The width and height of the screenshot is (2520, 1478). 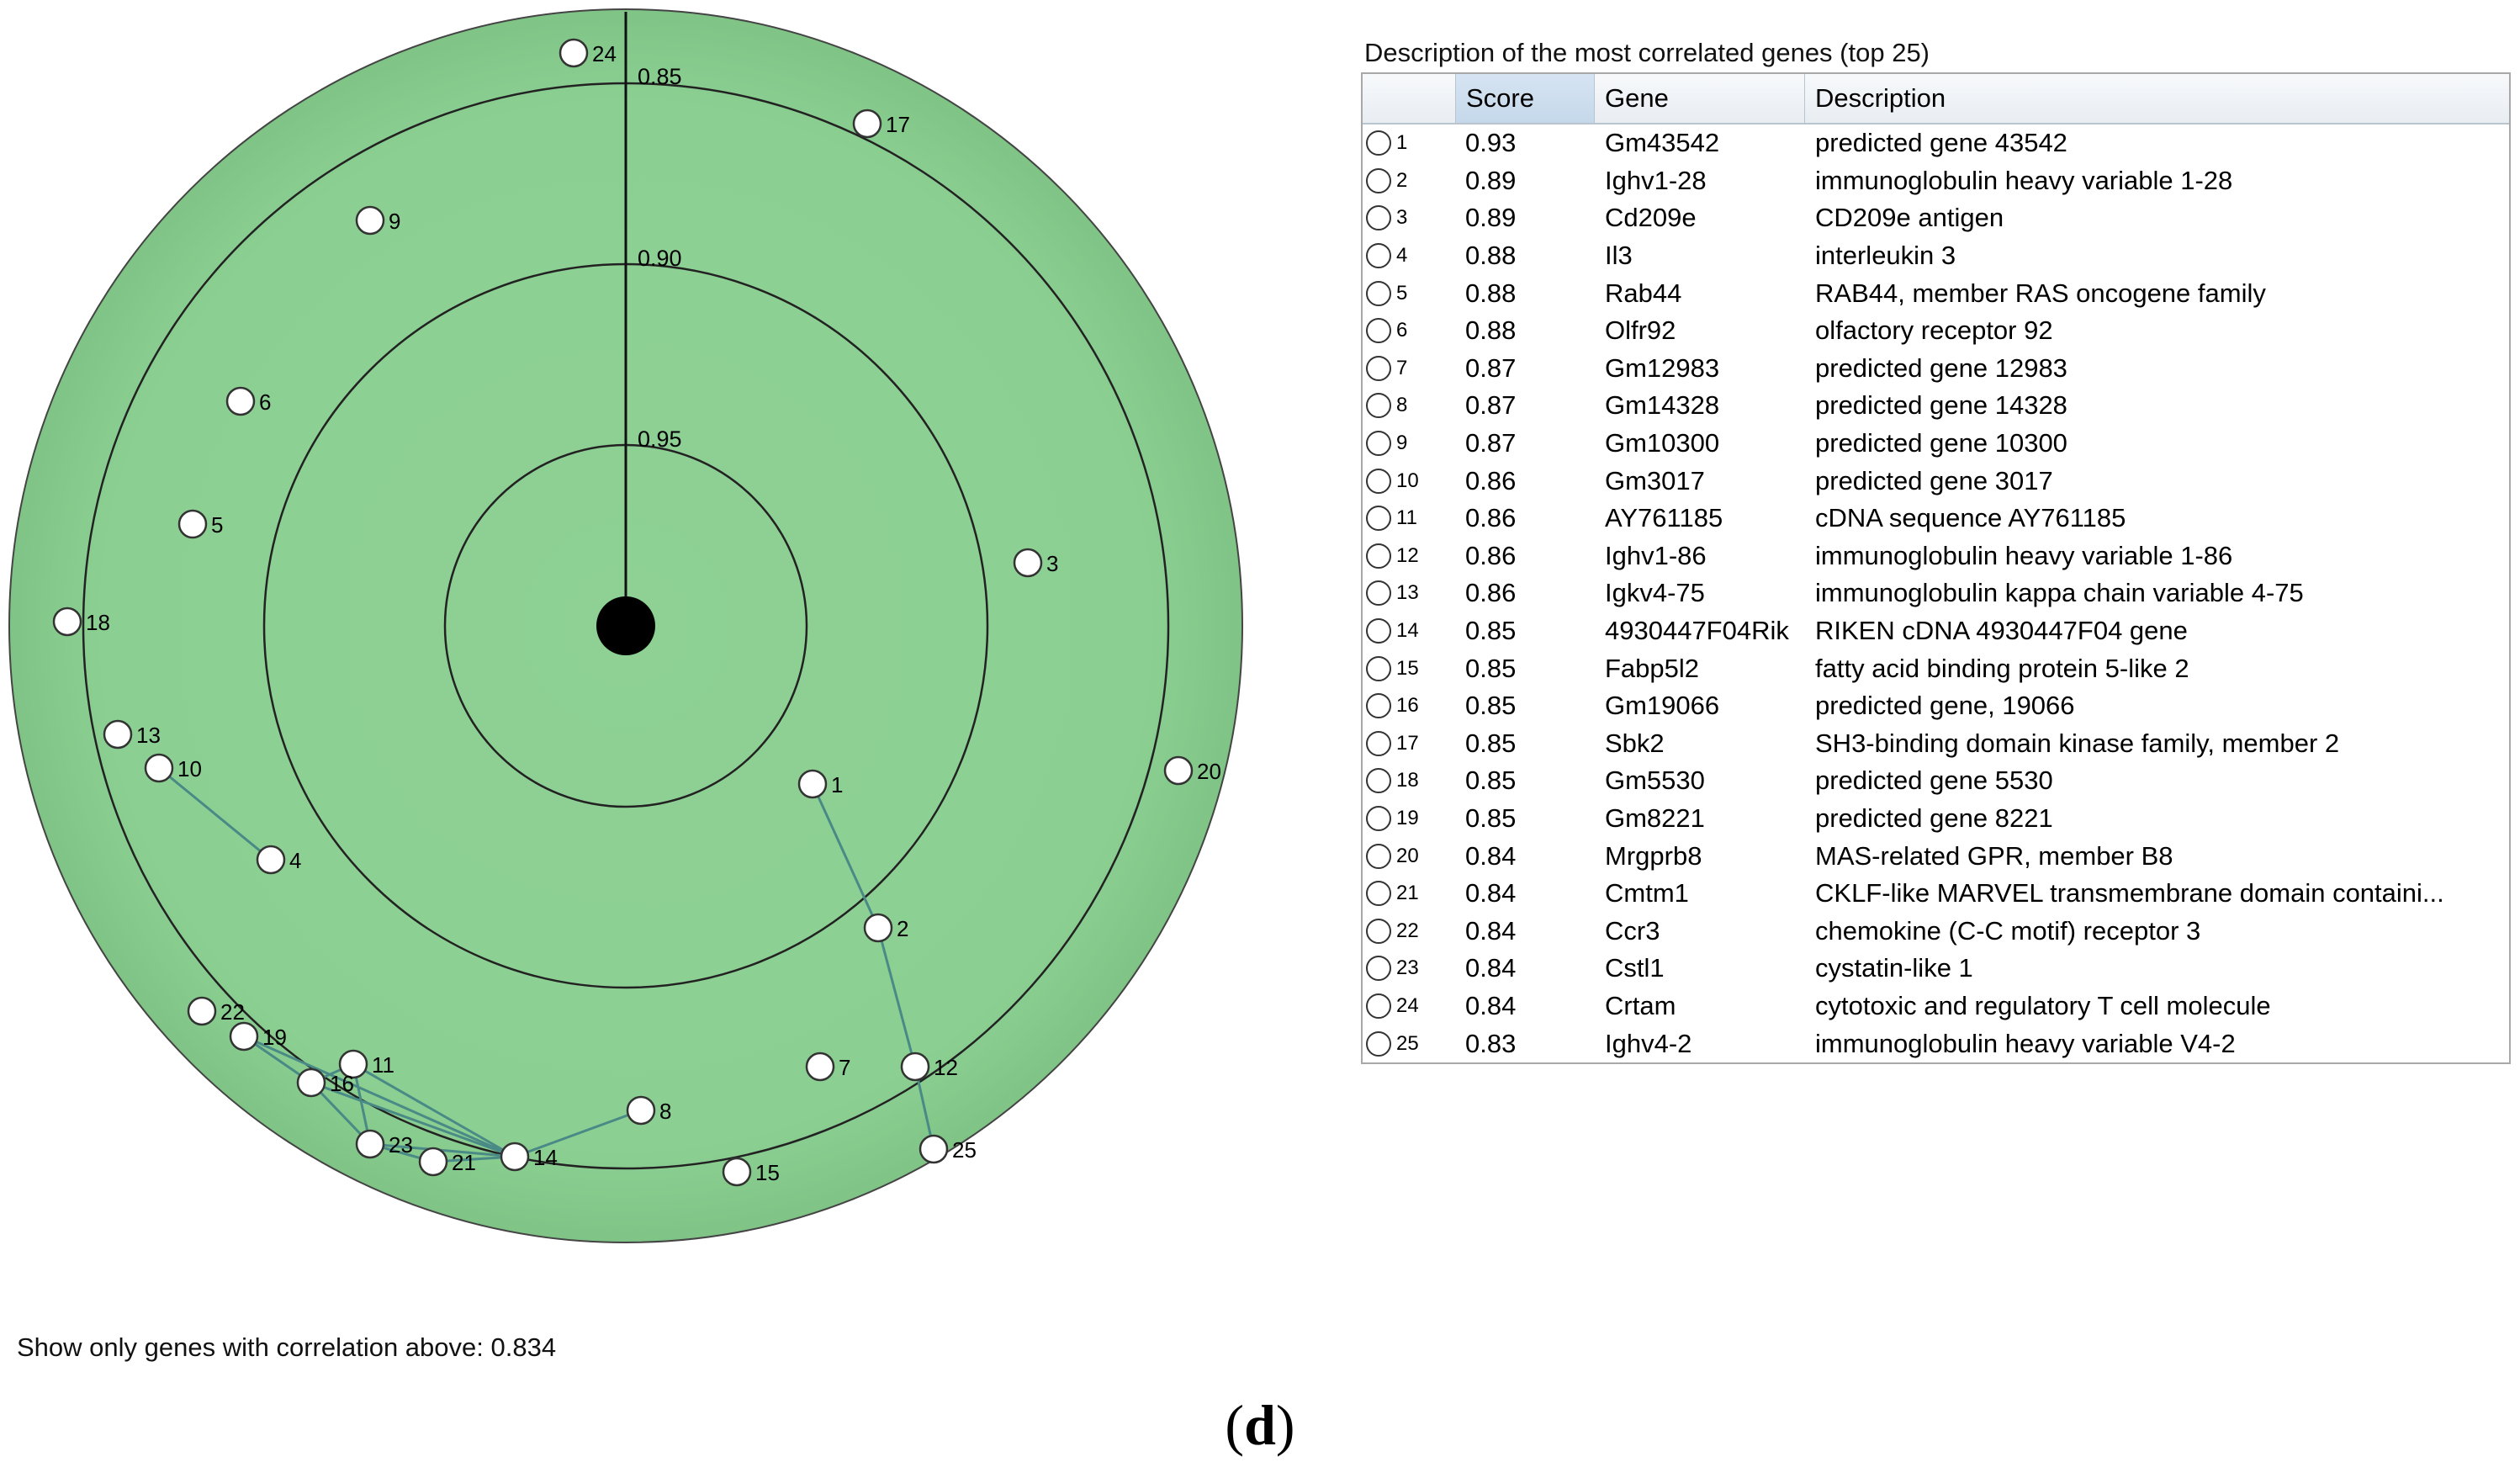 I want to click on row-select: 20, so click(x=1409, y=856).